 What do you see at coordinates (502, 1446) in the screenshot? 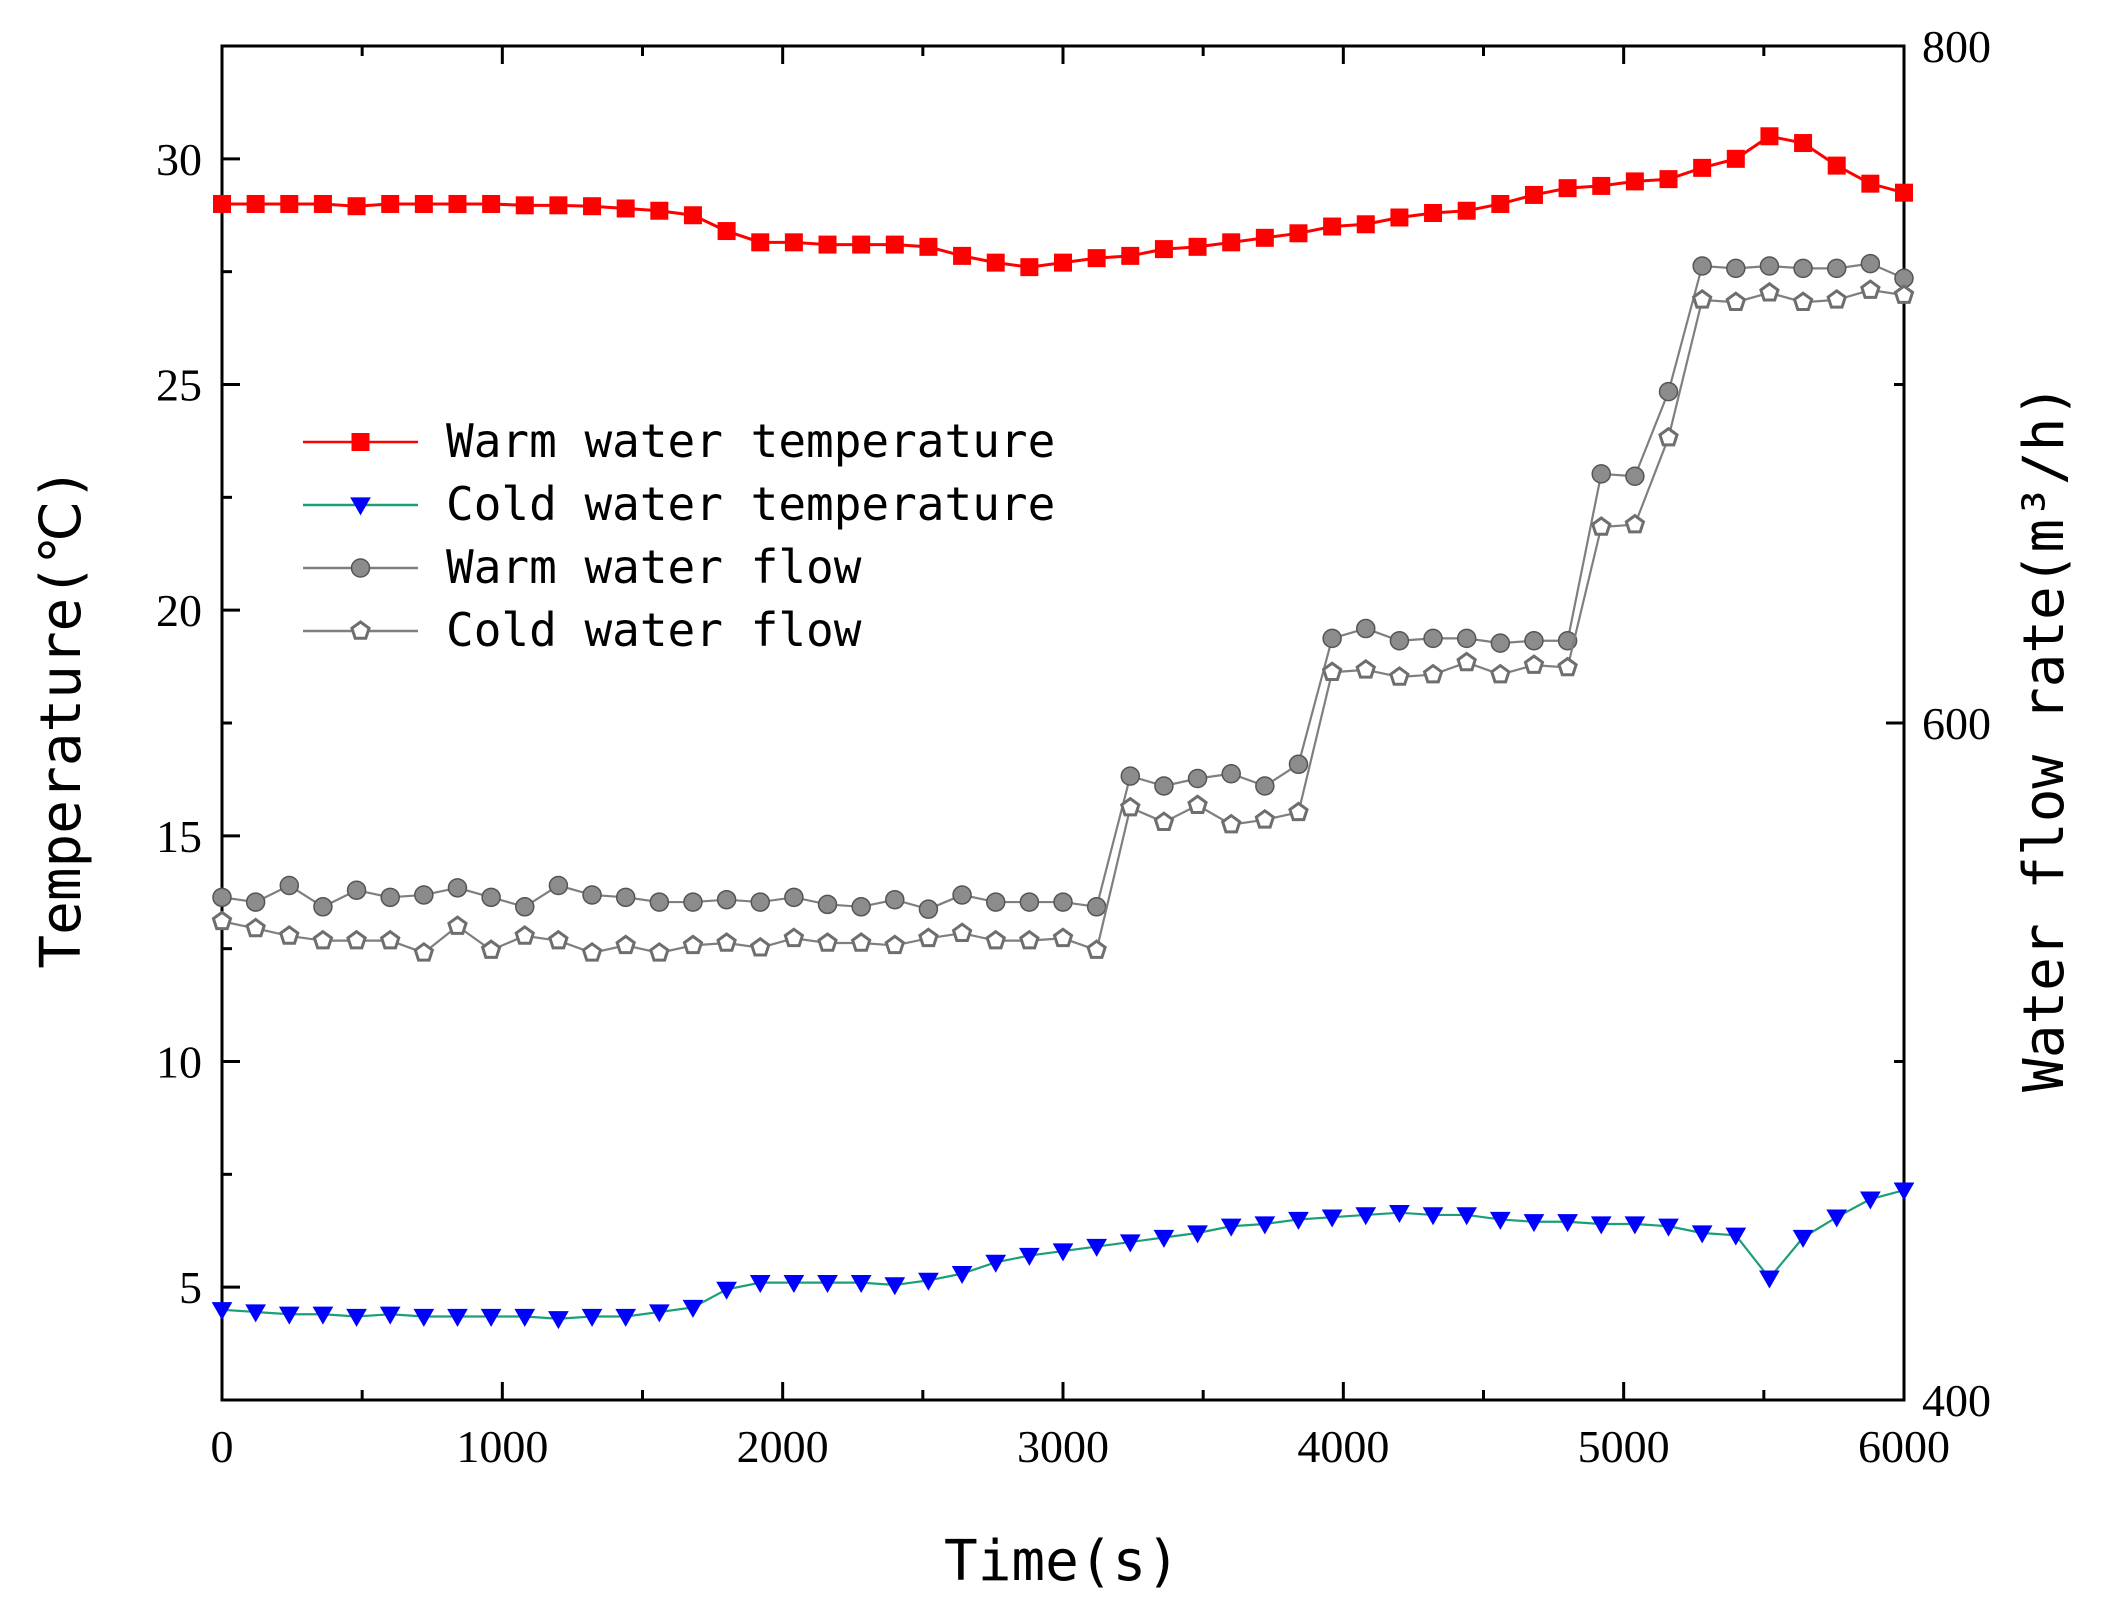
I see `x-tick-label: 1000` at bounding box center [502, 1446].